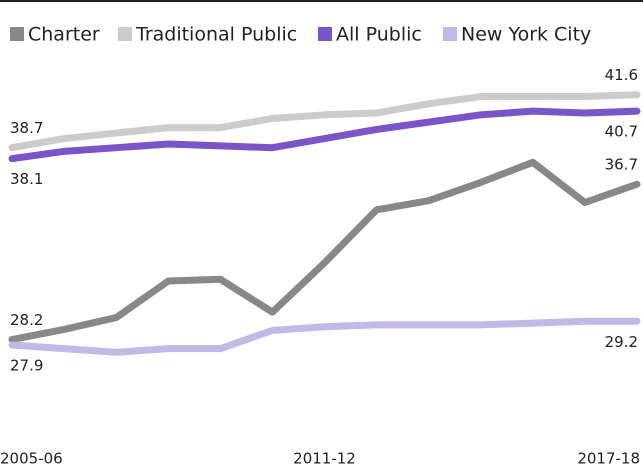  Describe the element at coordinates (64, 35) in the screenshot. I see `legend-label: Charter` at that location.